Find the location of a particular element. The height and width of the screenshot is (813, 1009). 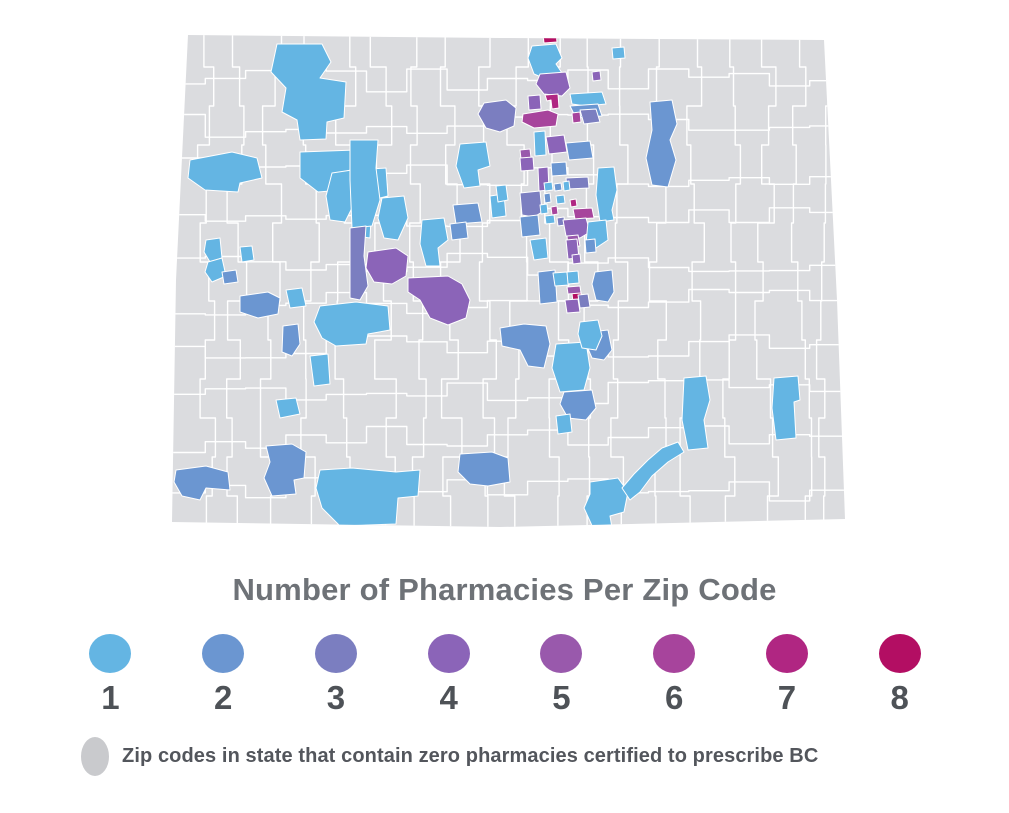

zero-legend-dot is located at coordinates (95, 756).